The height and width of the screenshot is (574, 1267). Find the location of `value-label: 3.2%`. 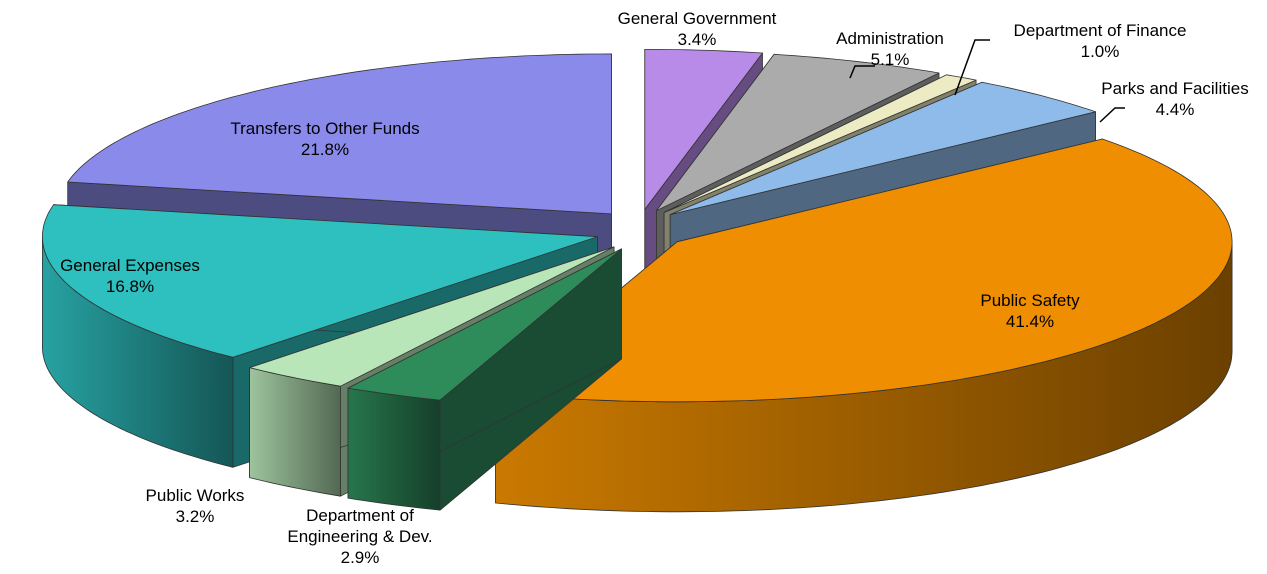

value-label: 3.2% is located at coordinates (195, 516).